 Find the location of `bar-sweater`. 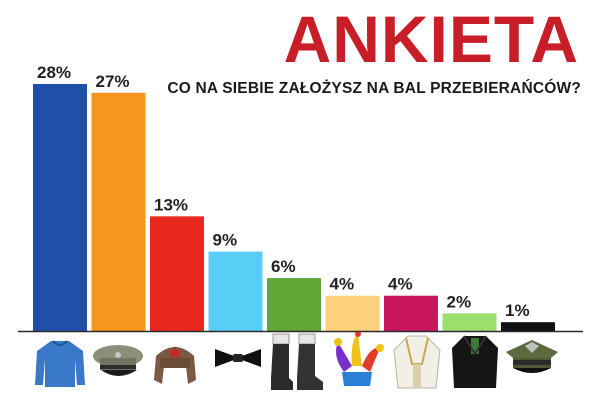

bar-sweater is located at coordinates (60, 207).